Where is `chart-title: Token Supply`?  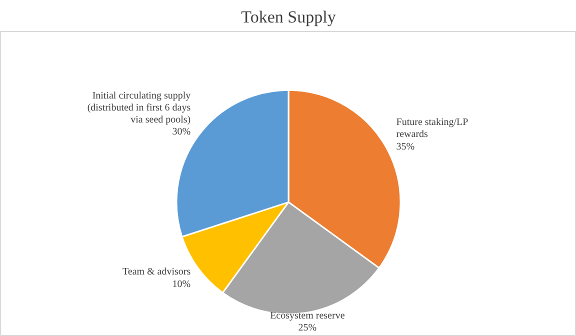
chart-title: Token Supply is located at coordinates (288, 17).